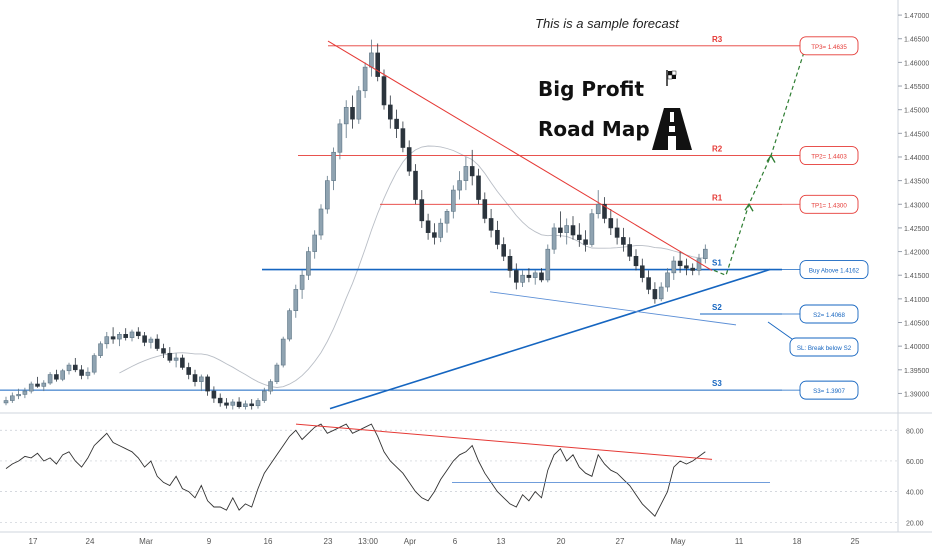 This screenshot has width=932, height=550. Describe the element at coordinates (620, 541) in the screenshot. I see `time-tick-label: 27` at that location.